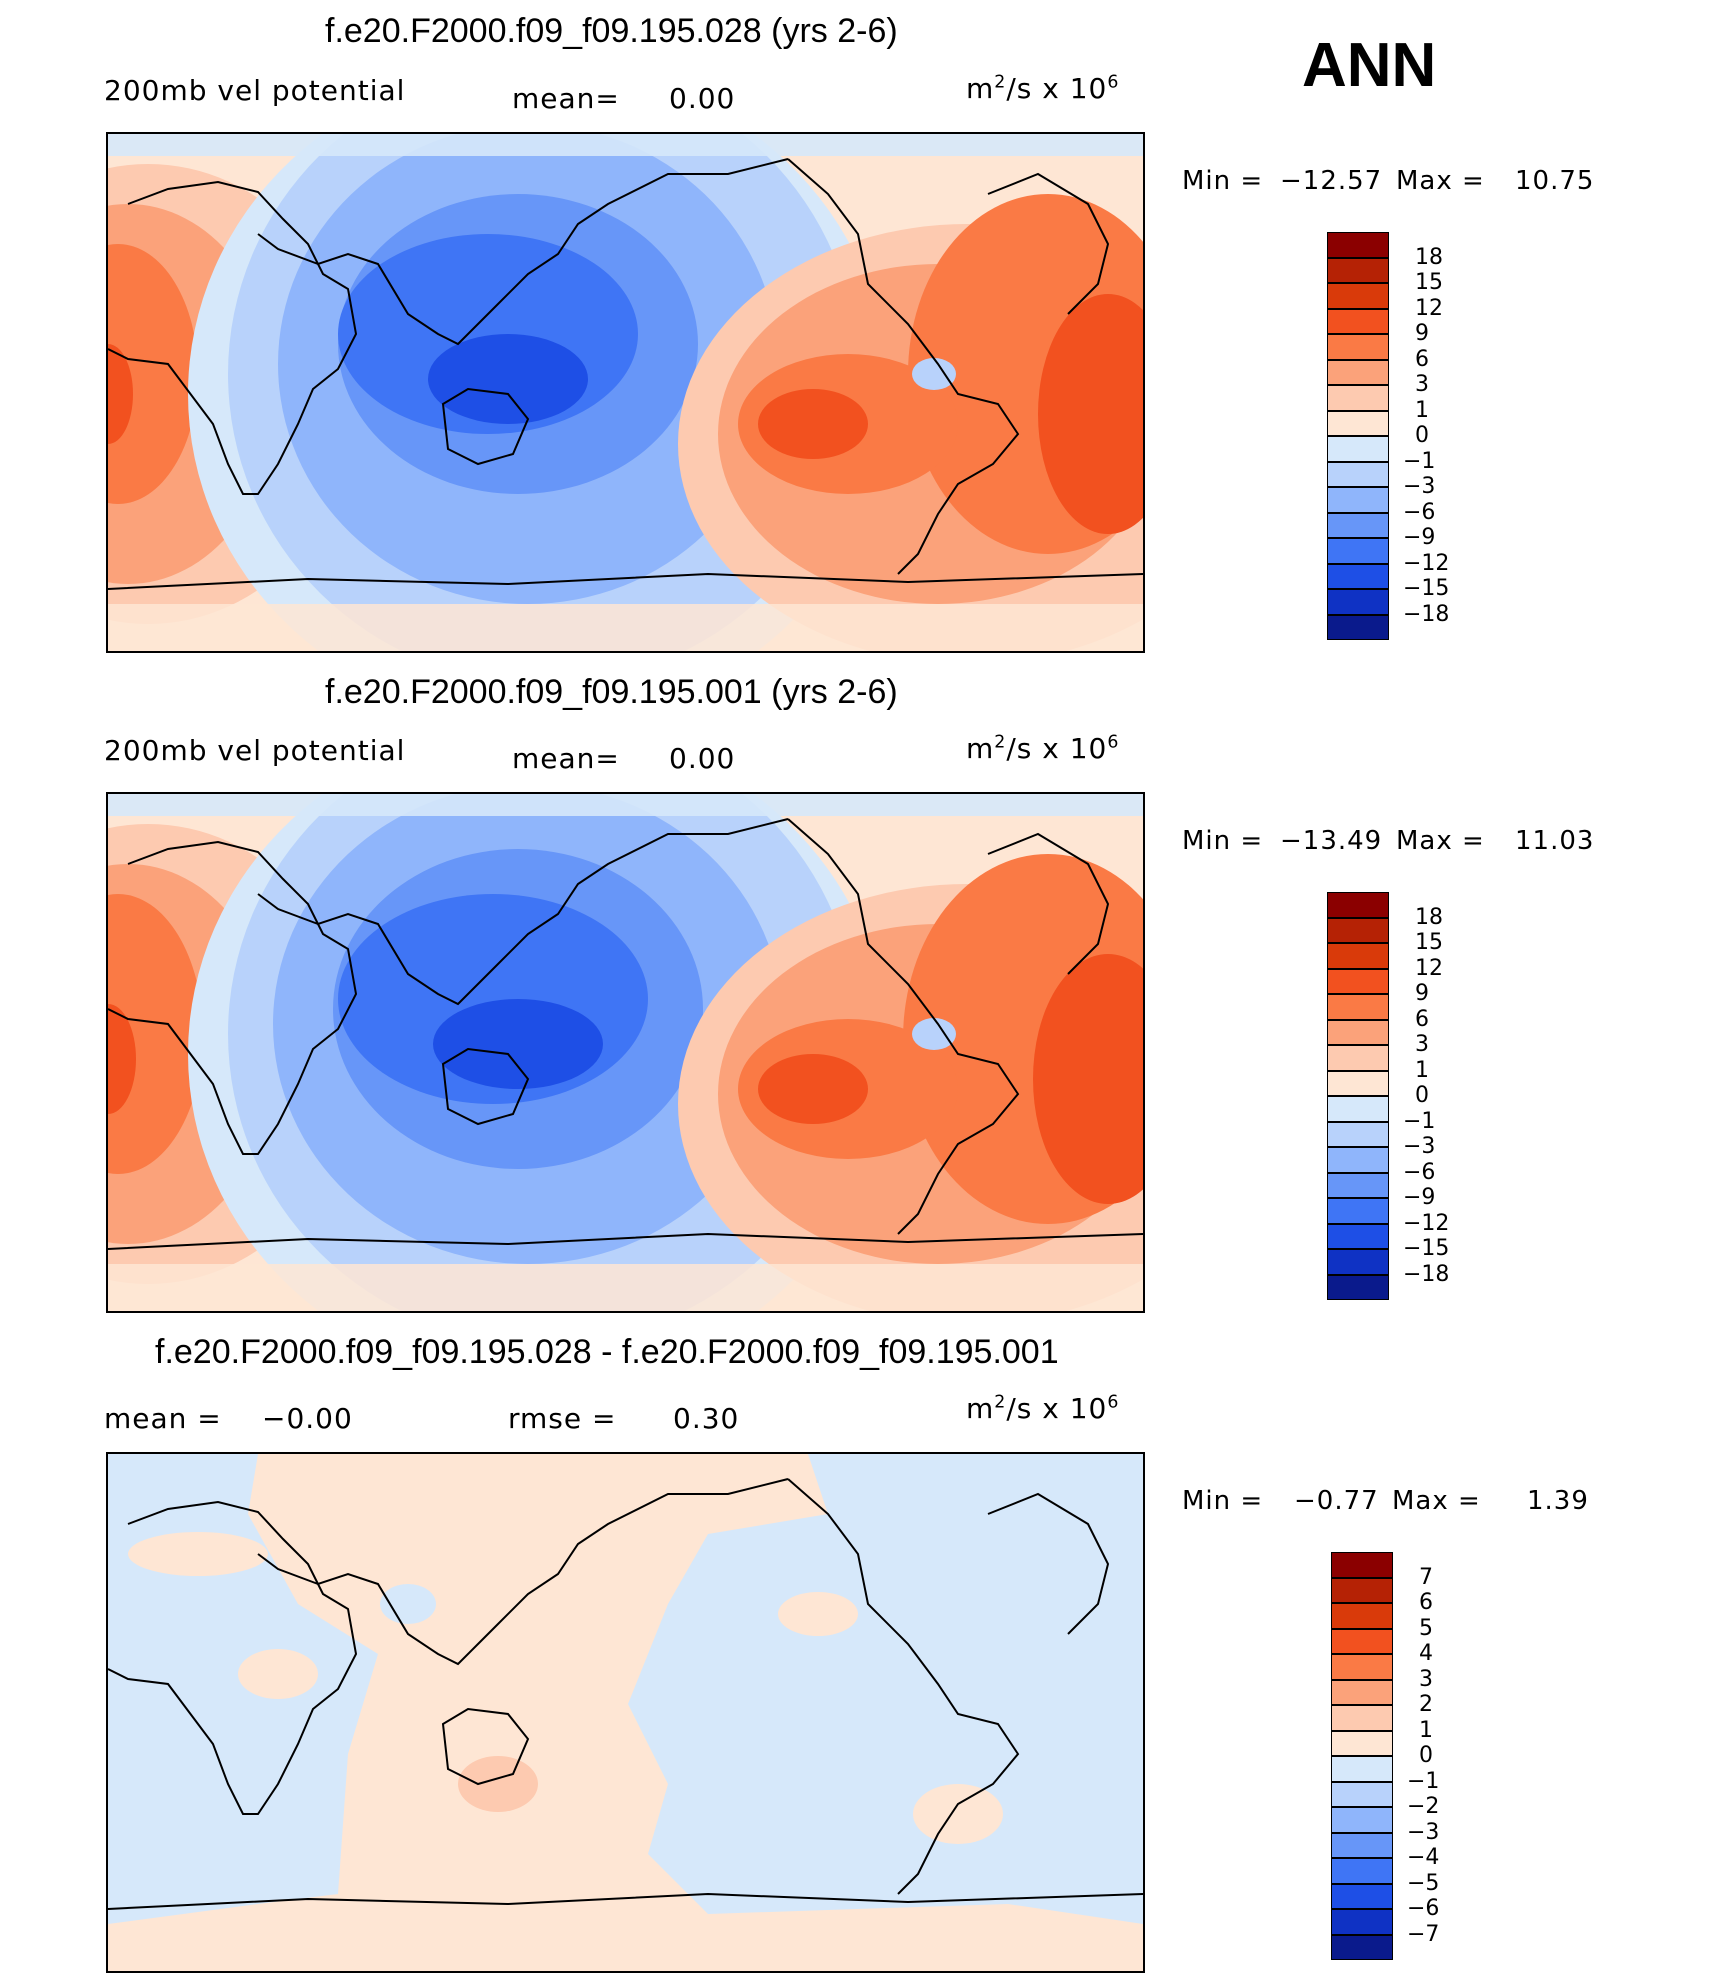  I want to click on colorbar-tick-label: −9, so click(1419, 537).